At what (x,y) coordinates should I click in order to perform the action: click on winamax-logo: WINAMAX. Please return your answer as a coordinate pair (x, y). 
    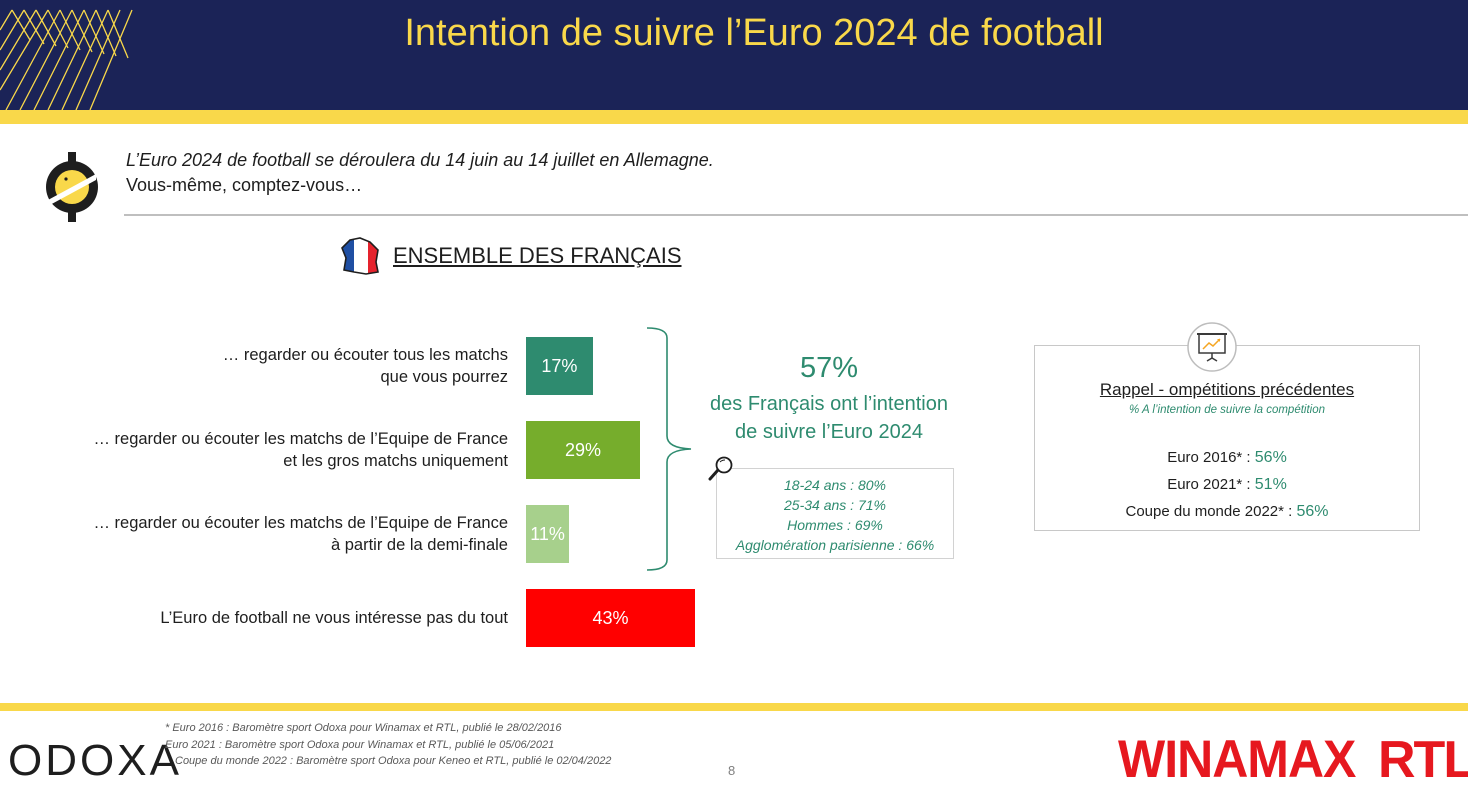
    Looking at the image, I should click on (1237, 759).